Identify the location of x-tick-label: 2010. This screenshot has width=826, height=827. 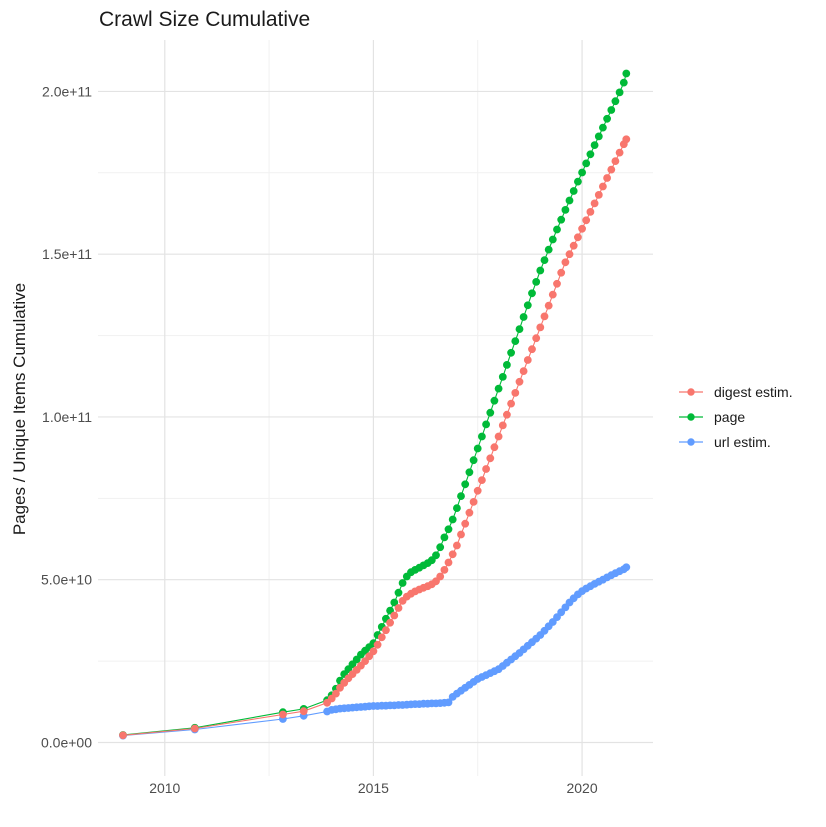
(164, 788).